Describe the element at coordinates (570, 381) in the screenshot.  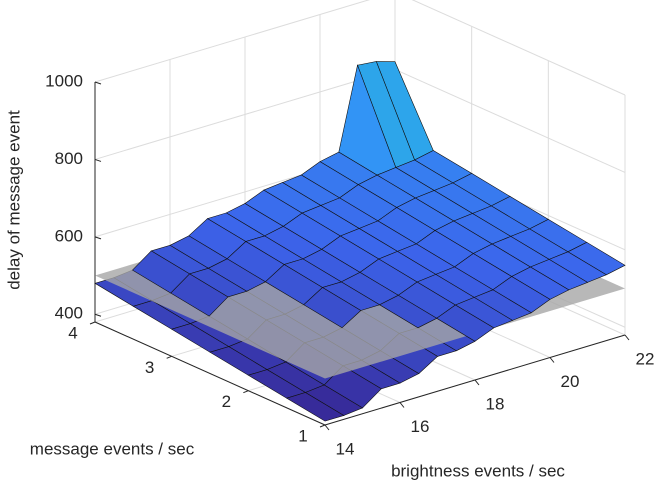
I see `x-tick-label: 20` at that location.